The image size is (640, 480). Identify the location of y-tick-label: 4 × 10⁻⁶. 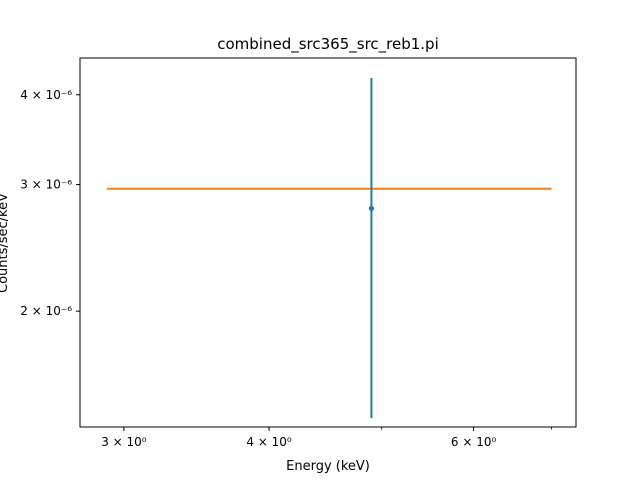
(46, 95).